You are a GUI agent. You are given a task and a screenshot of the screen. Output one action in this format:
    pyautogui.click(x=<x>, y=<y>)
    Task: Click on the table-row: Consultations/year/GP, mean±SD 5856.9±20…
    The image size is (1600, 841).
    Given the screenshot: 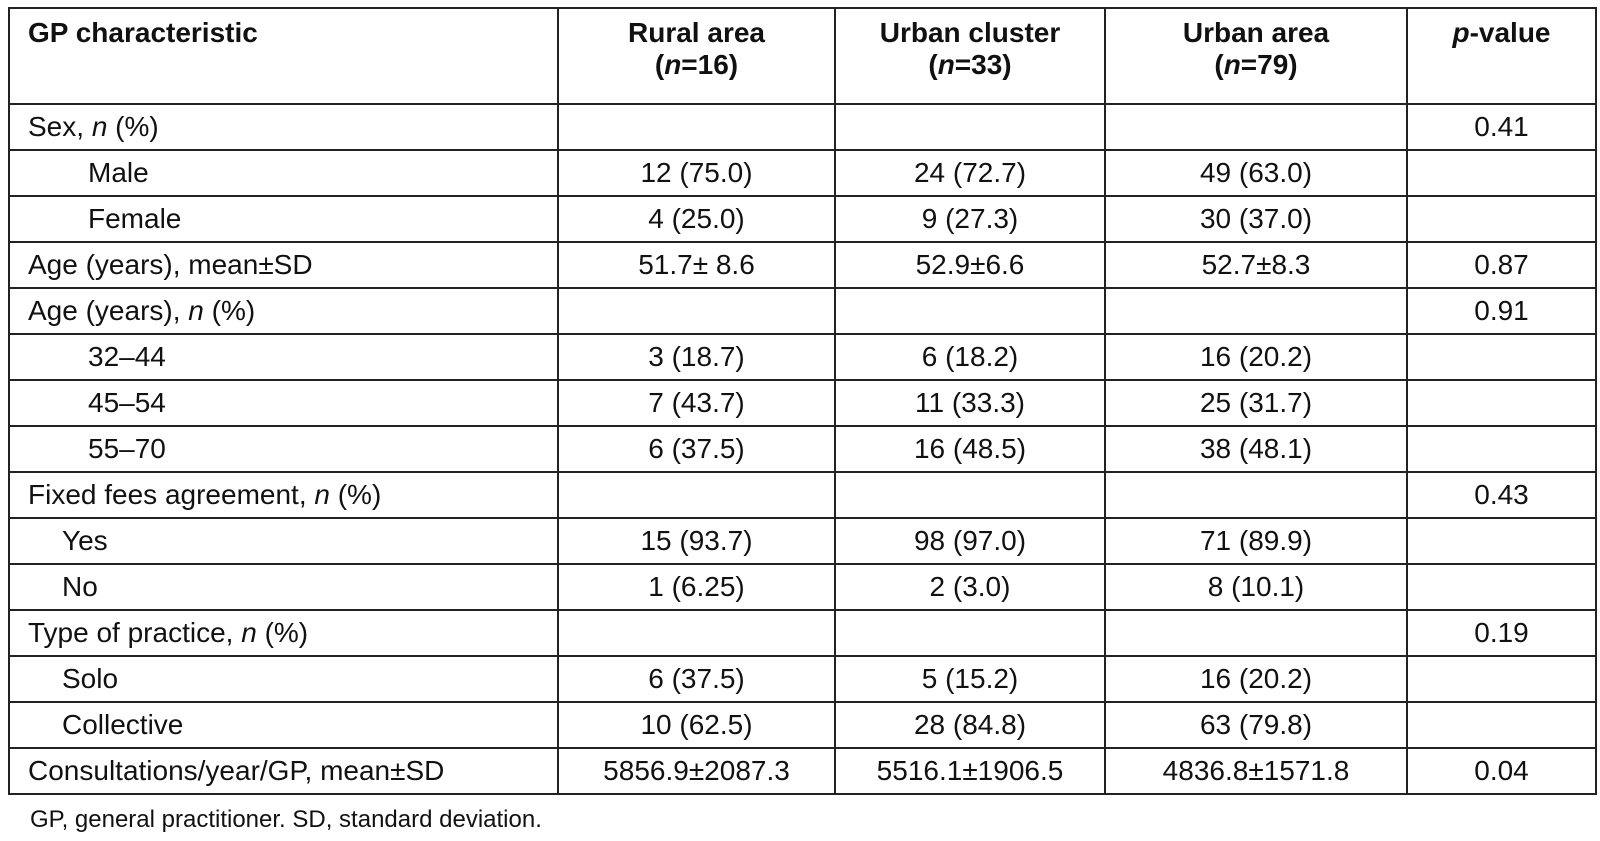 What is the action you would take?
    pyautogui.click(x=802, y=771)
    